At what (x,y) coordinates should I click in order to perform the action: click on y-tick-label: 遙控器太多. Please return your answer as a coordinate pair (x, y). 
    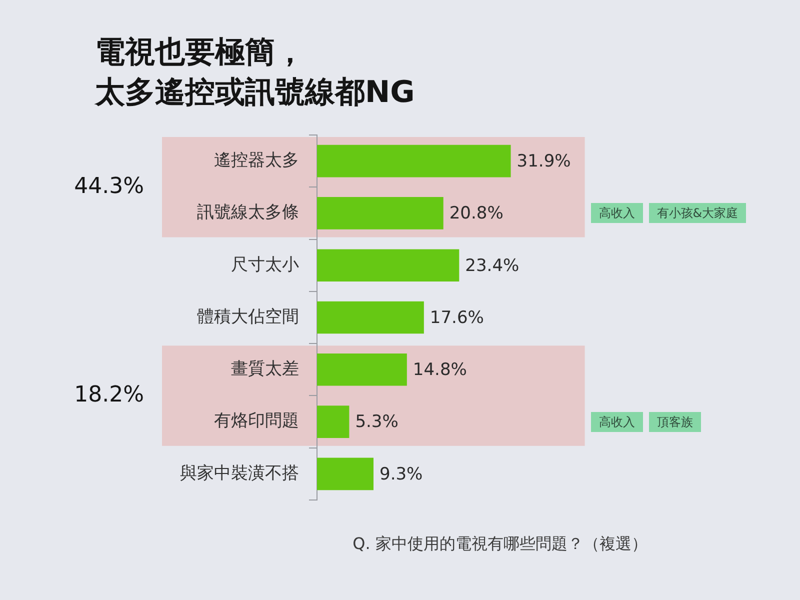
    Looking at the image, I should click on (256, 160).